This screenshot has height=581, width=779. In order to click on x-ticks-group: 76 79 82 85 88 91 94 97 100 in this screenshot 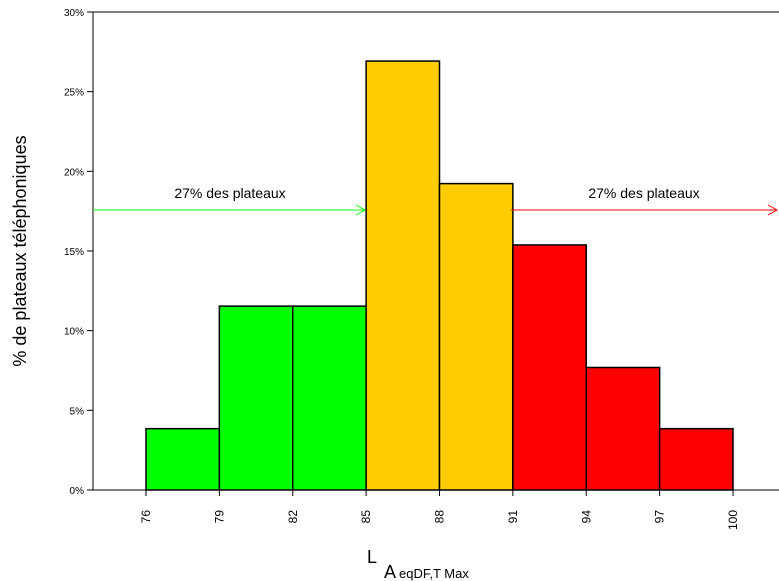, I will do `click(439, 510)`.